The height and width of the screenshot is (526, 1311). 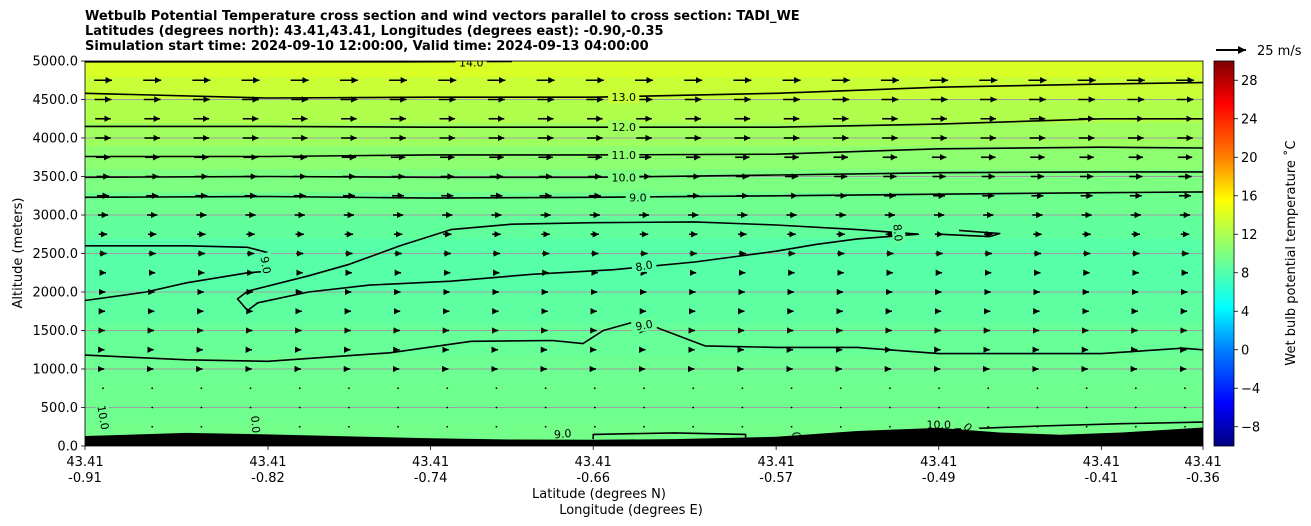 I want to click on y-tick-label: 3500.0, so click(x=56, y=177).